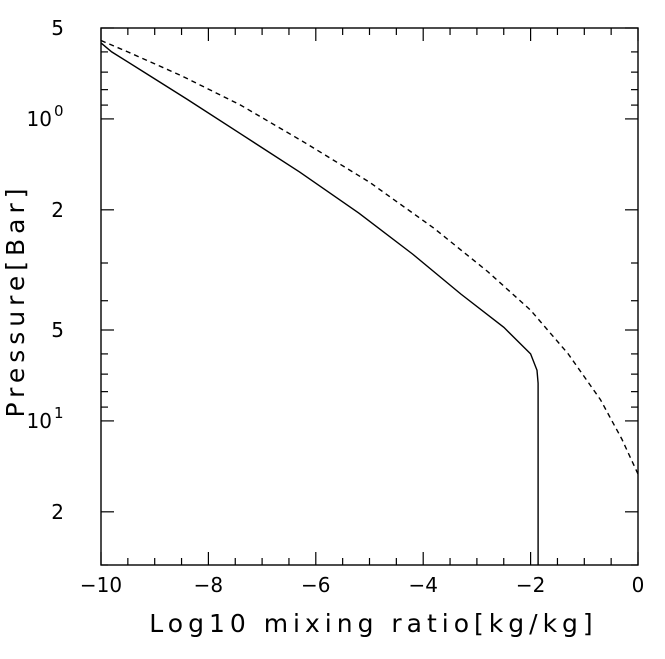  Describe the element at coordinates (373, 623) in the screenshot. I see `x-axis-title: Log10 mixing ratio[kg/kg]` at that location.